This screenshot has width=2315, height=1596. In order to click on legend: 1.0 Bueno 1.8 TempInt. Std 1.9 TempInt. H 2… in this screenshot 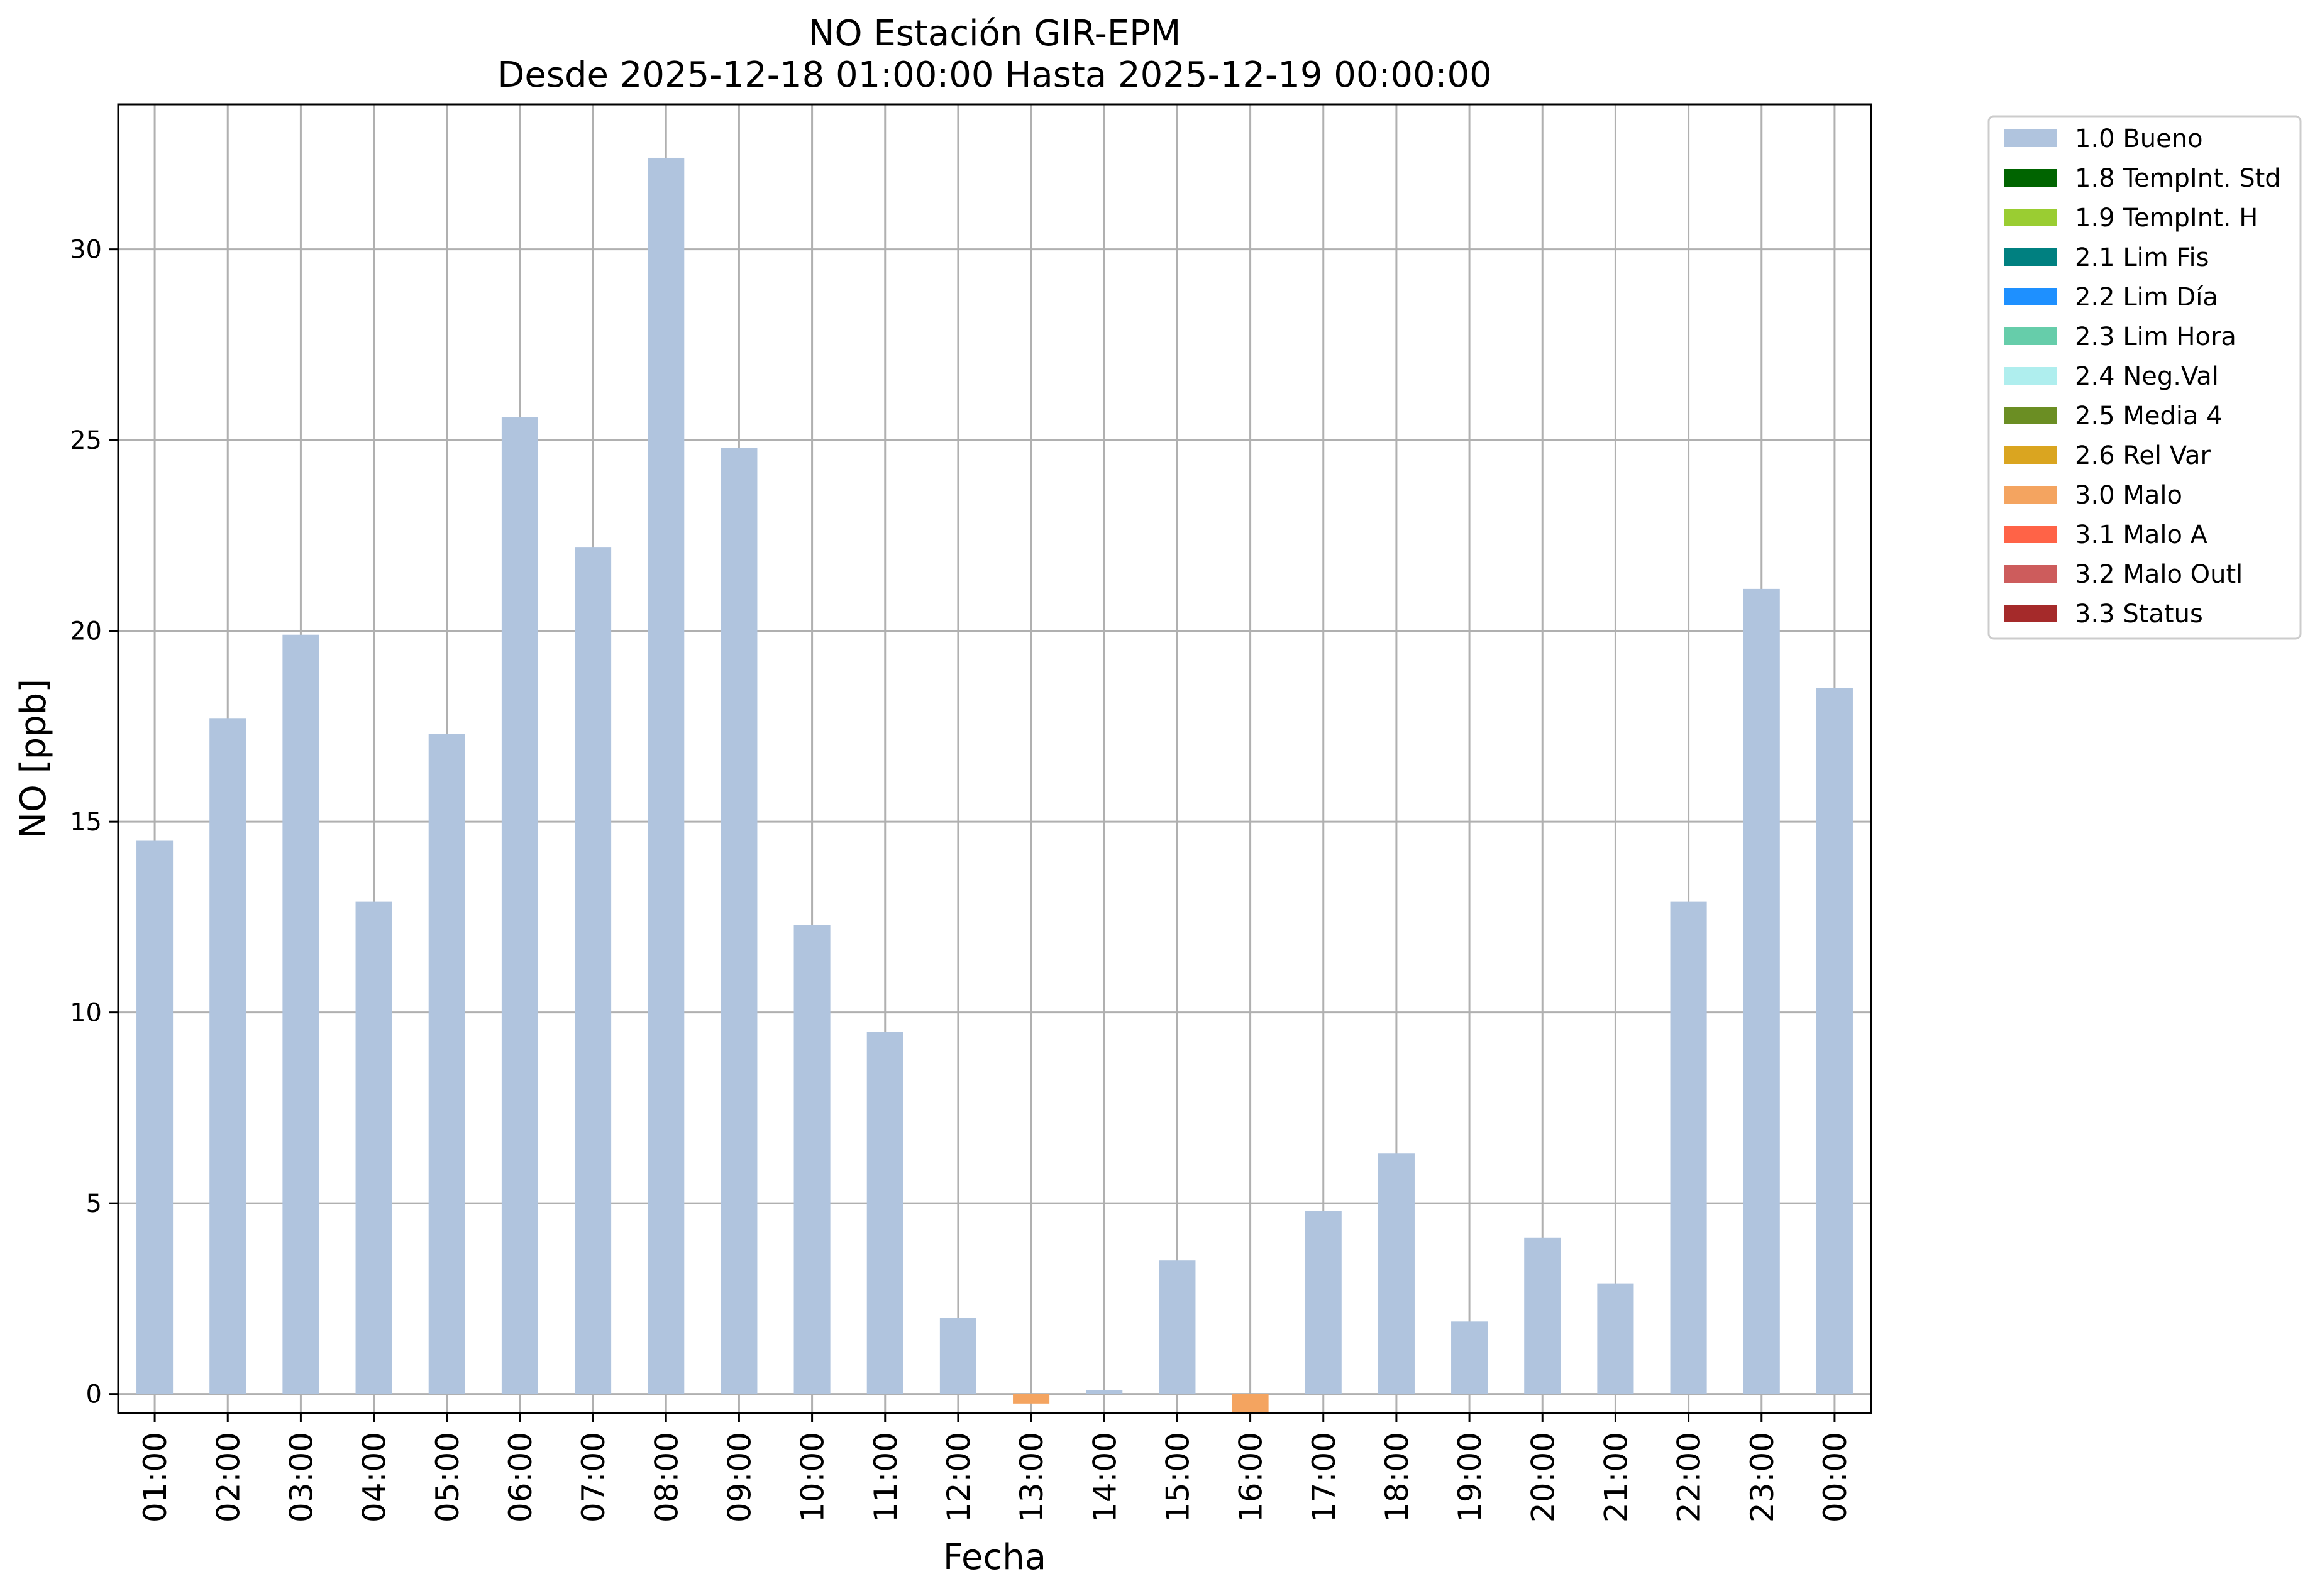, I will do `click(2144, 377)`.